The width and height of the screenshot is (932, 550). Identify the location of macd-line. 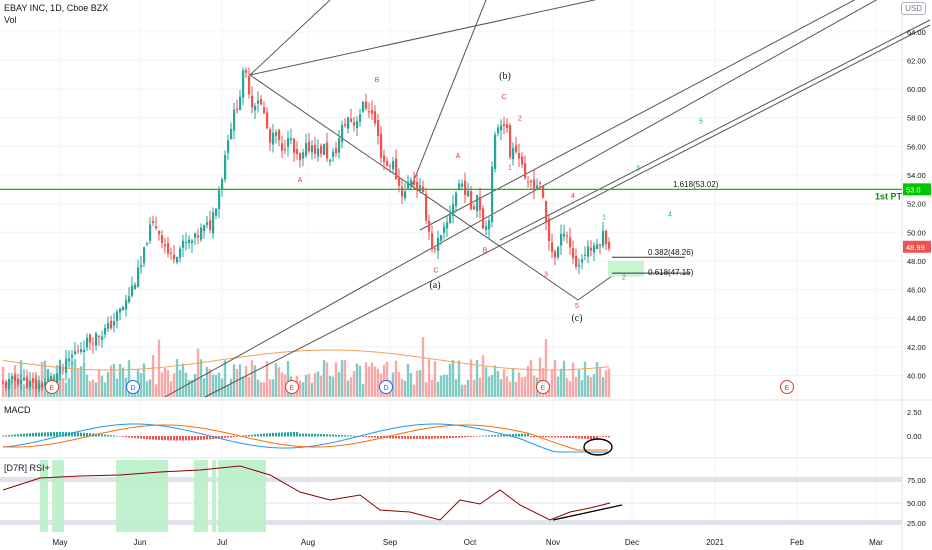
(305, 438).